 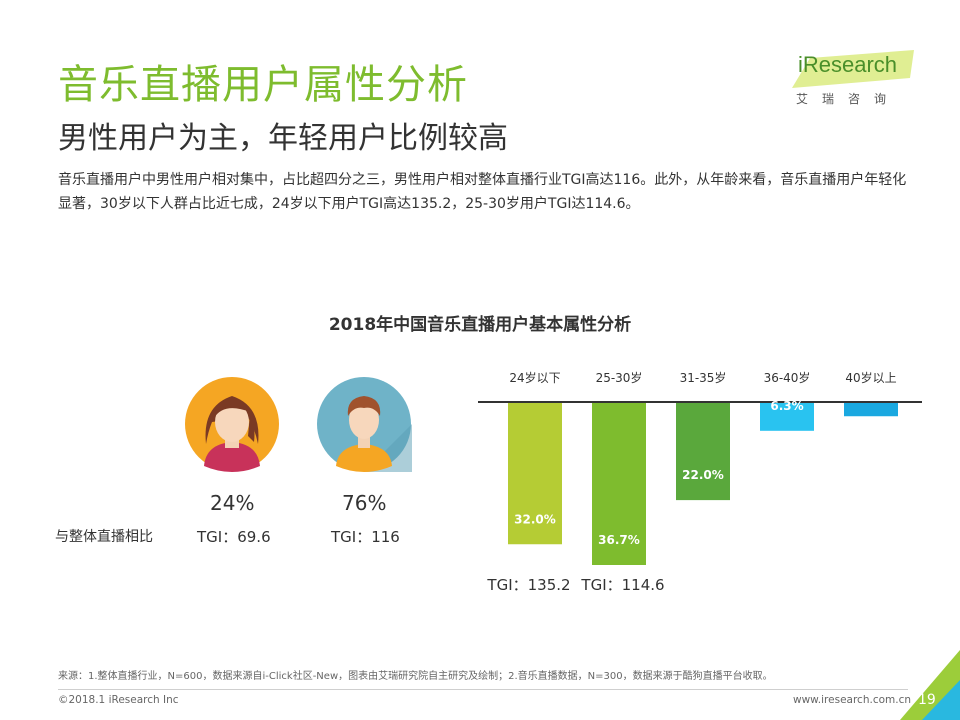 What do you see at coordinates (619, 377) in the screenshot?
I see `category-label: 25-30岁` at bounding box center [619, 377].